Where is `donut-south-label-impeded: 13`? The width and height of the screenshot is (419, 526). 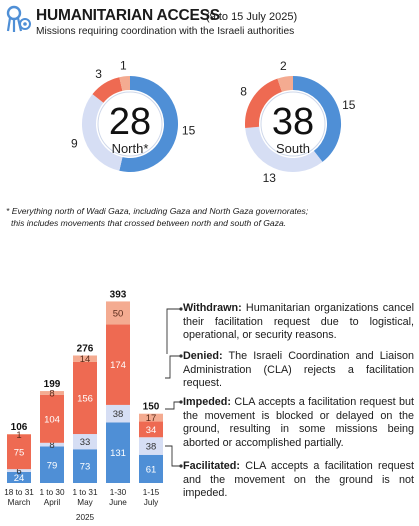 donut-south-label-impeded: 13 is located at coordinates (270, 178).